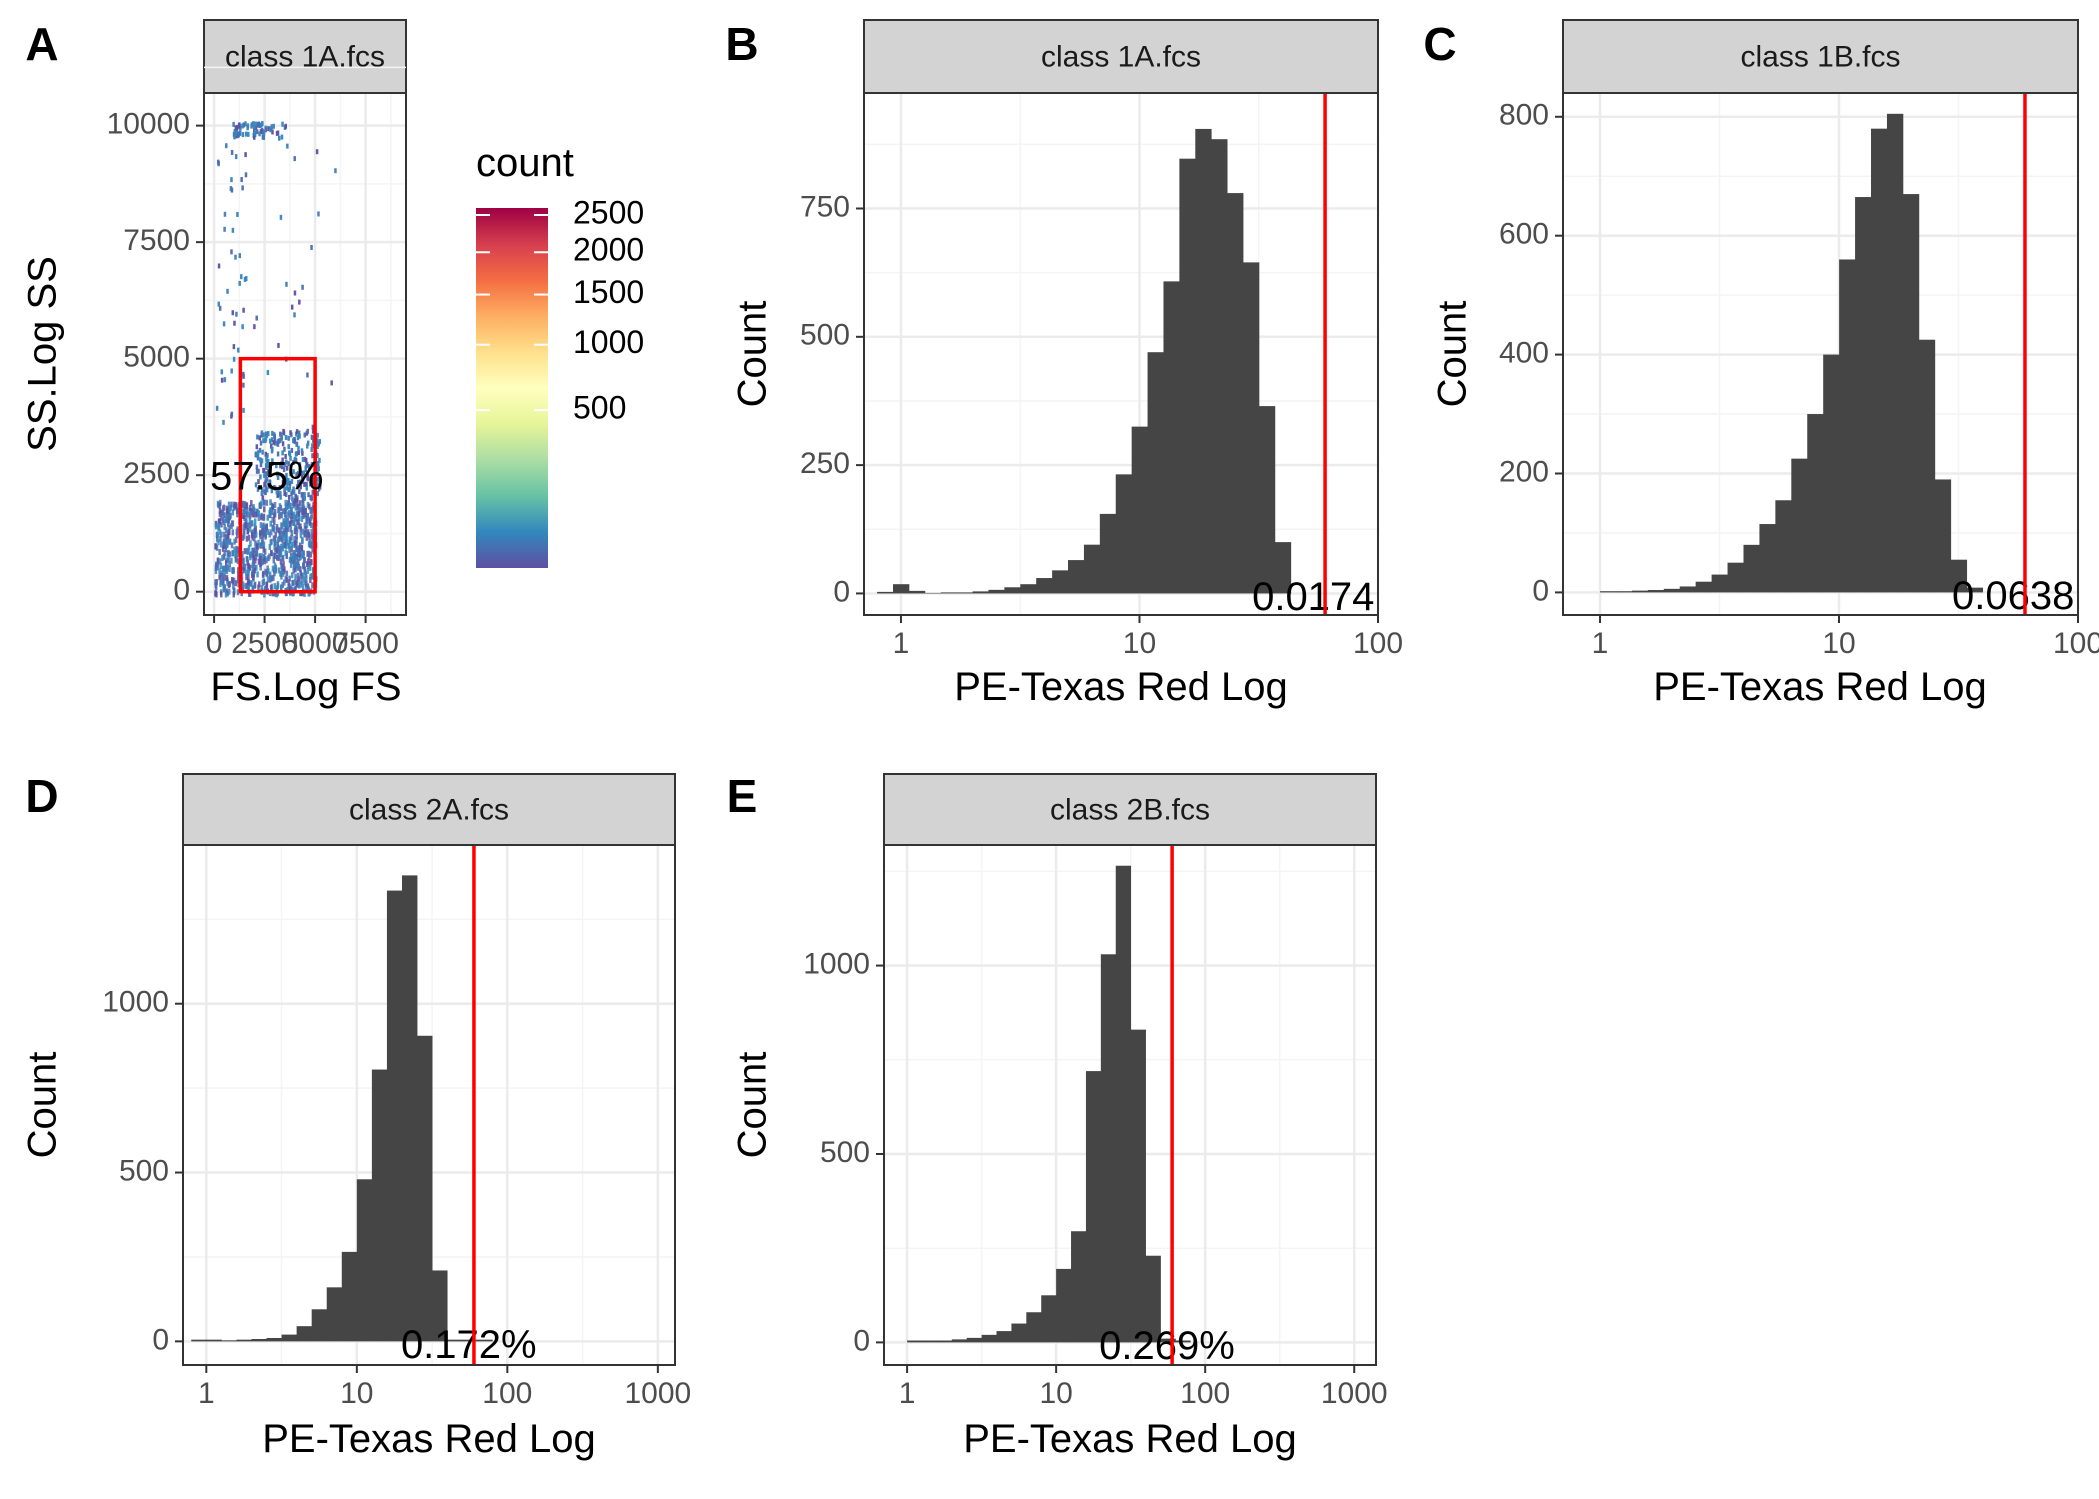 Image resolution: width=2099 pixels, height=1499 pixels. I want to click on facet-strip, so click(429, 809).